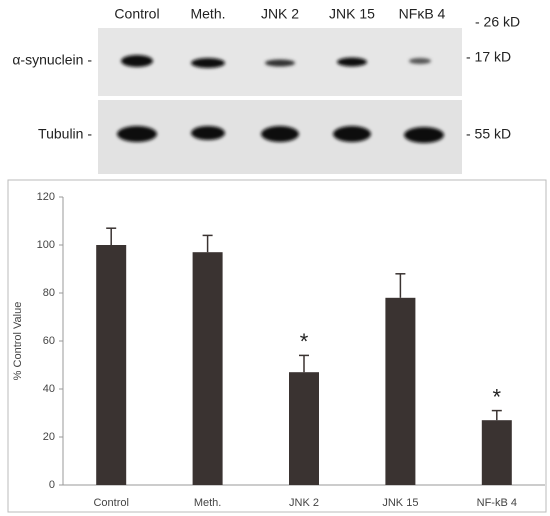 The image size is (550, 516). What do you see at coordinates (488, 57) in the screenshot?
I see `marker-label: - 17 kD` at bounding box center [488, 57].